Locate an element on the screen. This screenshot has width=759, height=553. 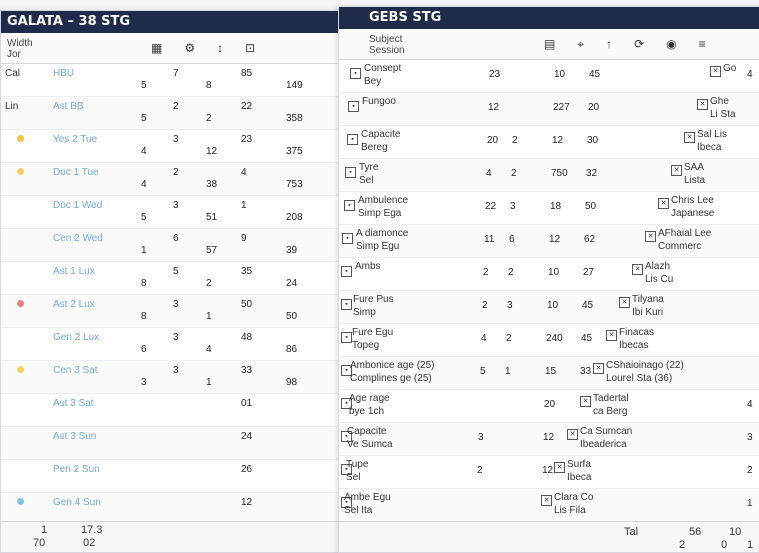
back-table-row: Cen 2 Wed 1 6 57 9 39 is located at coordinates (186, 245).